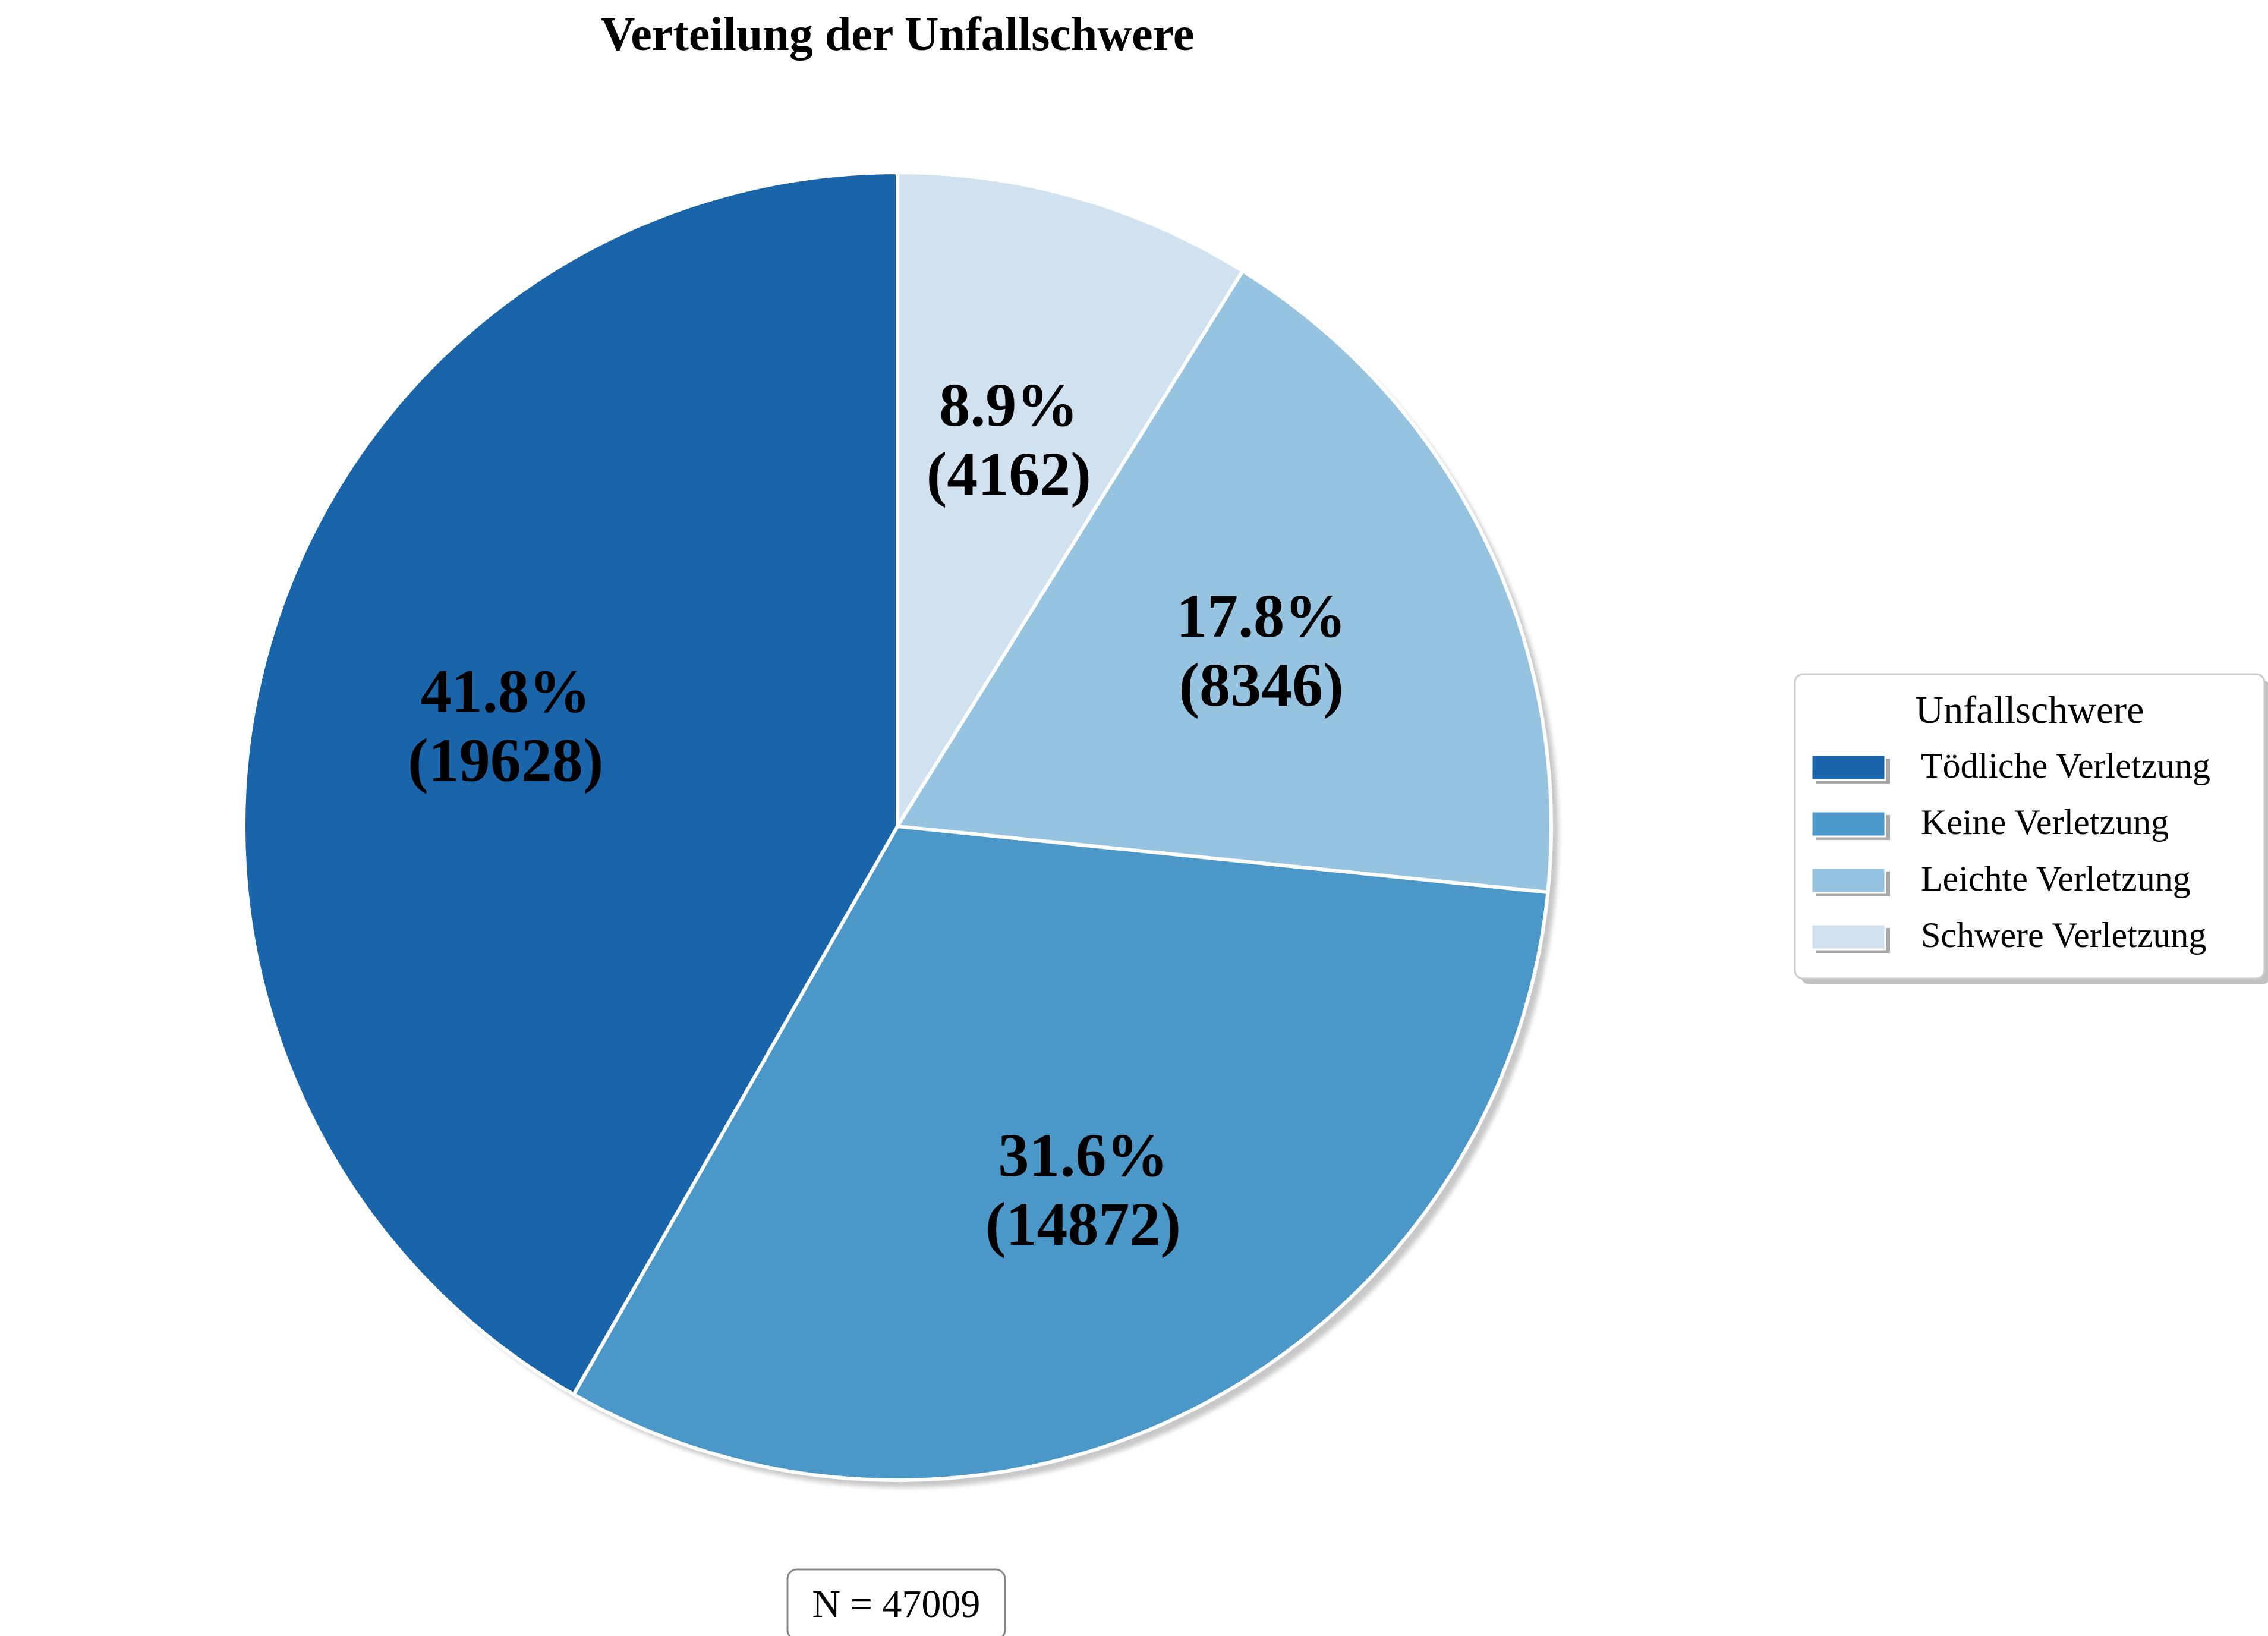 The width and height of the screenshot is (2268, 1636). What do you see at coordinates (897, 34) in the screenshot?
I see `chart-title: Verteilung der Unfallschwere` at bounding box center [897, 34].